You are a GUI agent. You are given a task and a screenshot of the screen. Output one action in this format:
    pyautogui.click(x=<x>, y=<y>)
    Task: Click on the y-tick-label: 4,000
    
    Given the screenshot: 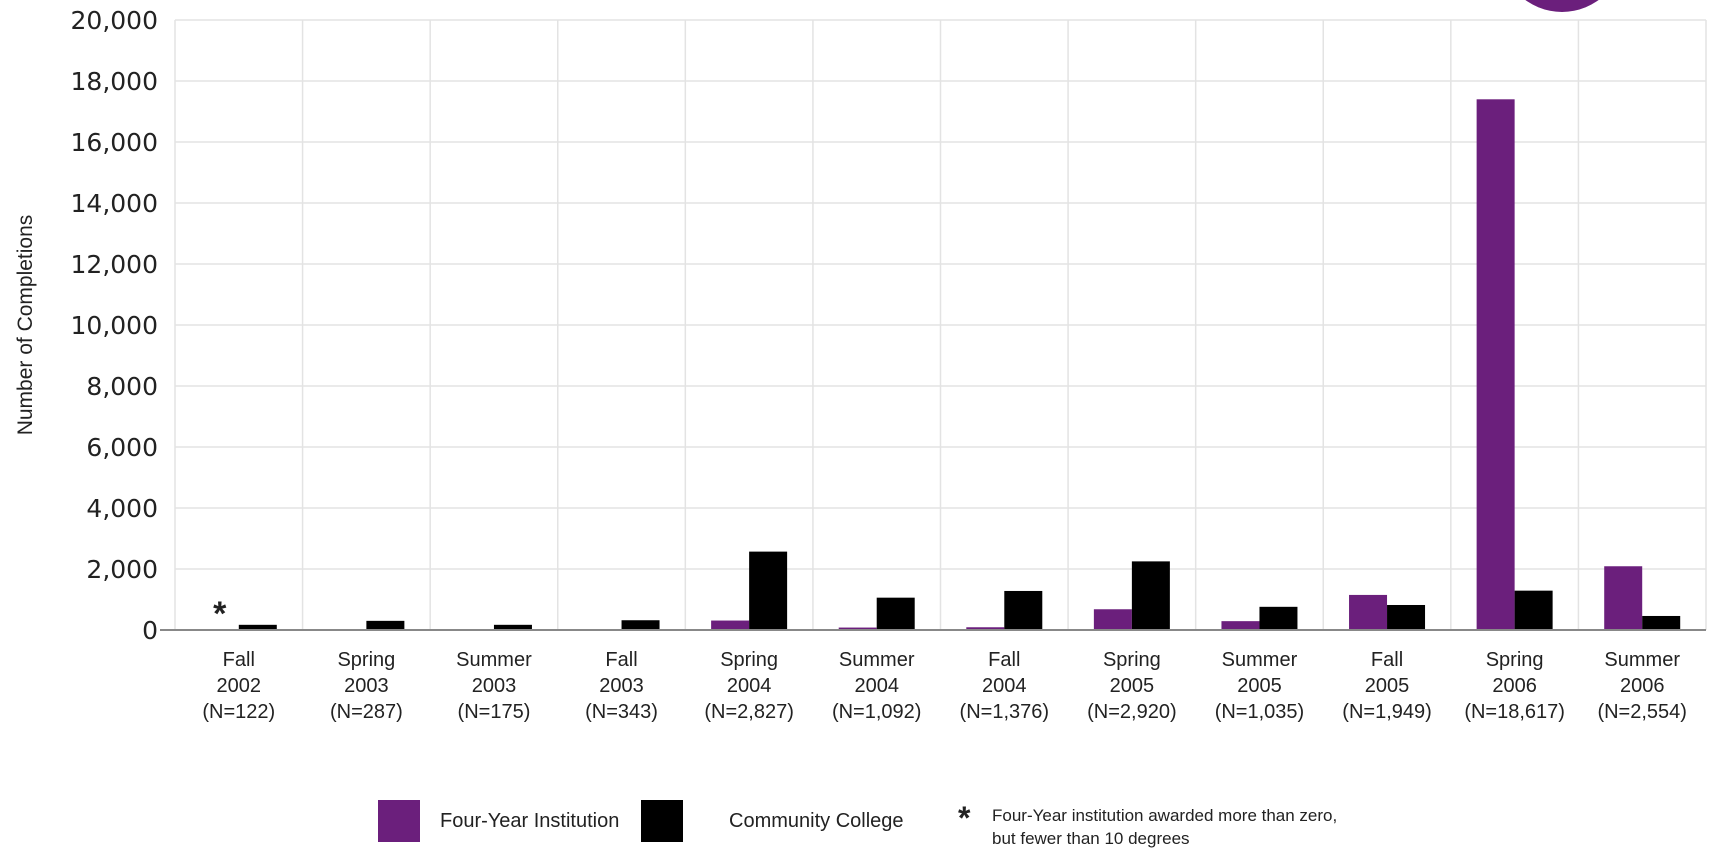 What is the action you would take?
    pyautogui.click(x=122, y=508)
    